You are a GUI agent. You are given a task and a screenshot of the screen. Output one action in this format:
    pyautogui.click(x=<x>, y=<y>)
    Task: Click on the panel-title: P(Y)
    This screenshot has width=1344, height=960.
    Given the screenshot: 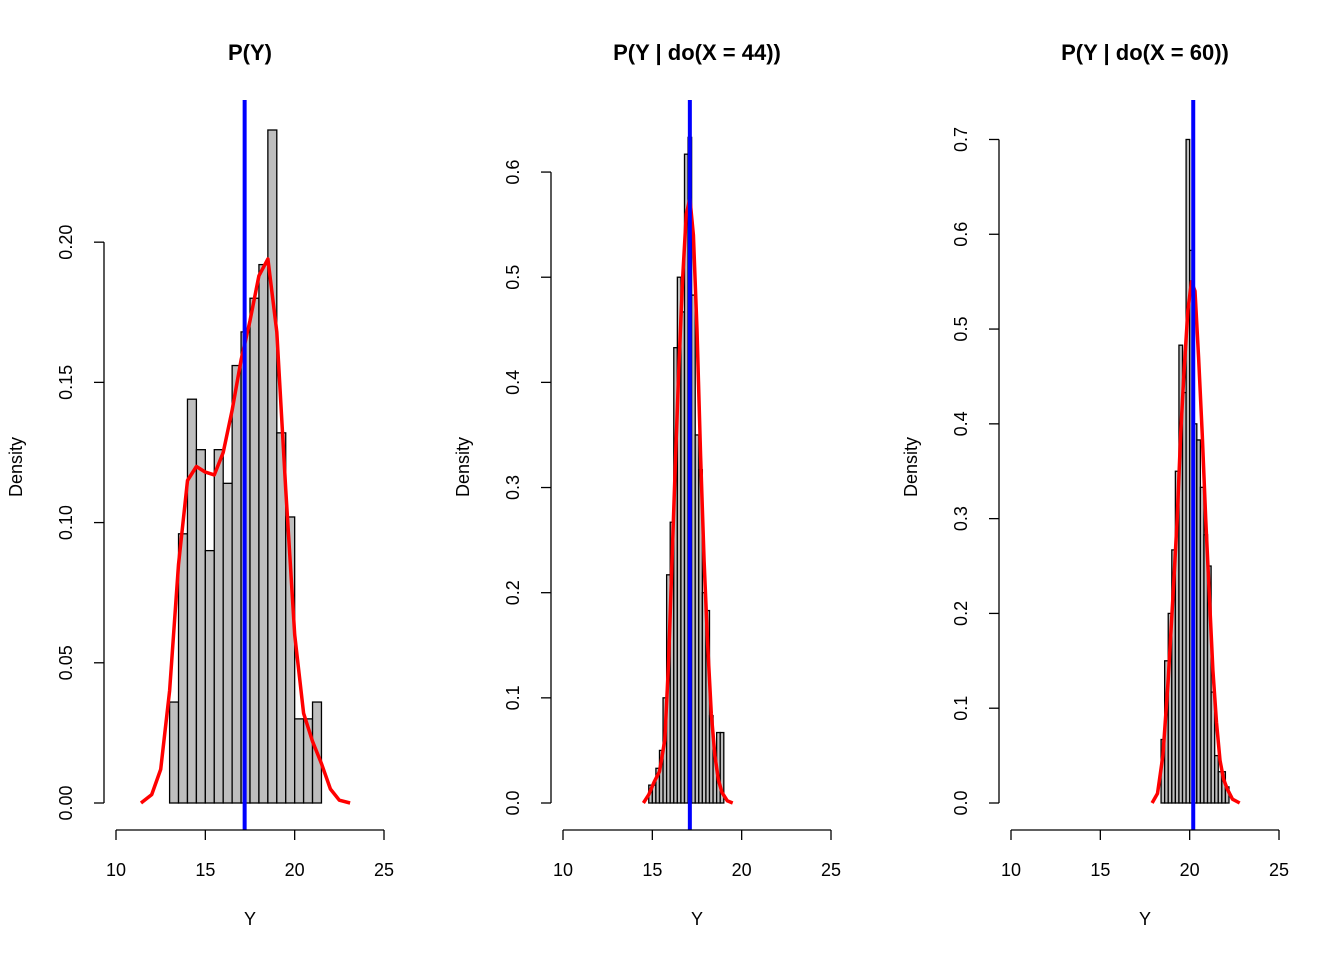 What is the action you would take?
    pyautogui.click(x=250, y=52)
    